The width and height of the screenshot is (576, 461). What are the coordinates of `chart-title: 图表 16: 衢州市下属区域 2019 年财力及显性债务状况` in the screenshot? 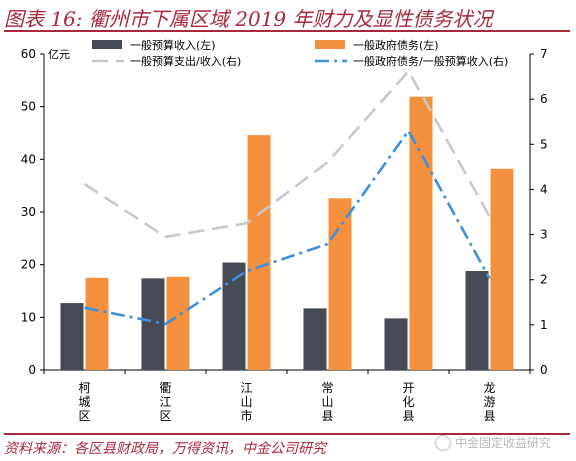 It's located at (248, 19).